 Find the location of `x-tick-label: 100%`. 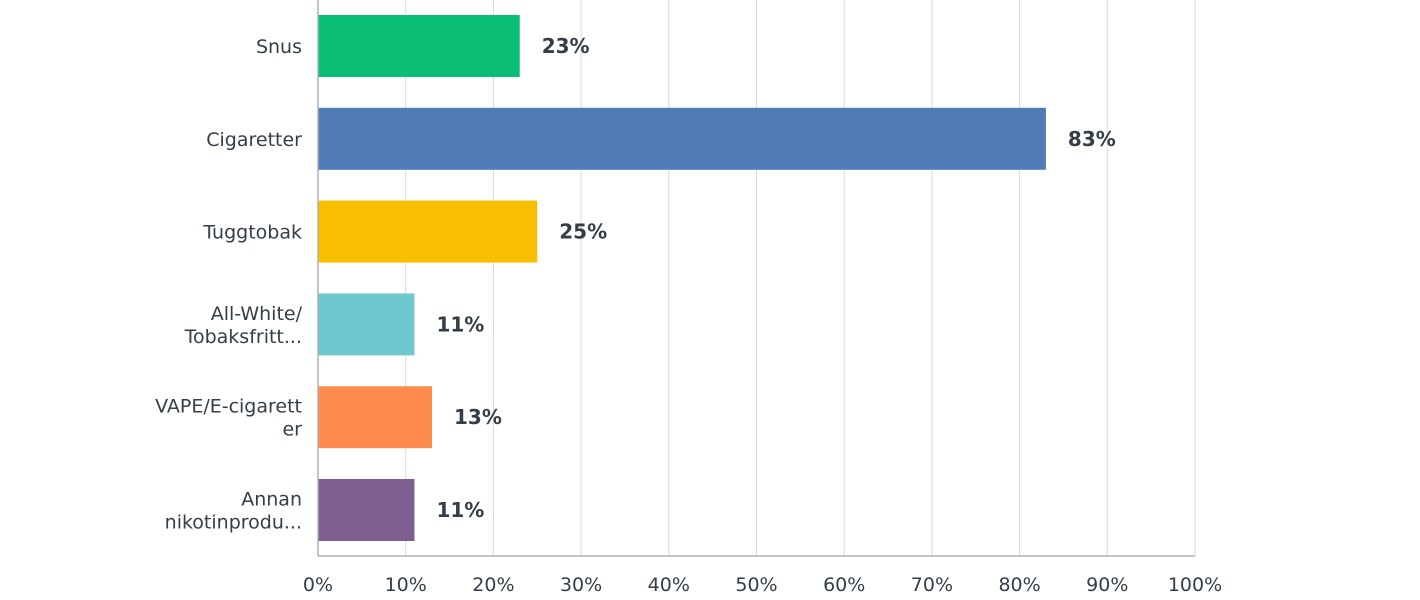

x-tick-label: 100% is located at coordinates (1195, 585).